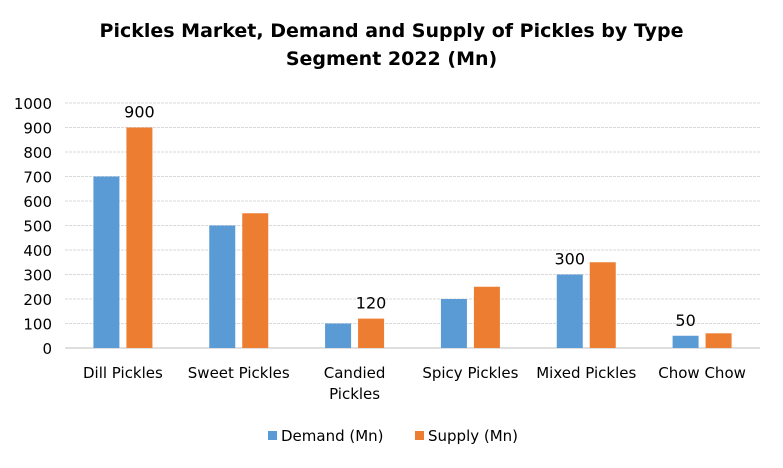  Describe the element at coordinates (47, 349) in the screenshot. I see `y-tick-label: 0` at that location.